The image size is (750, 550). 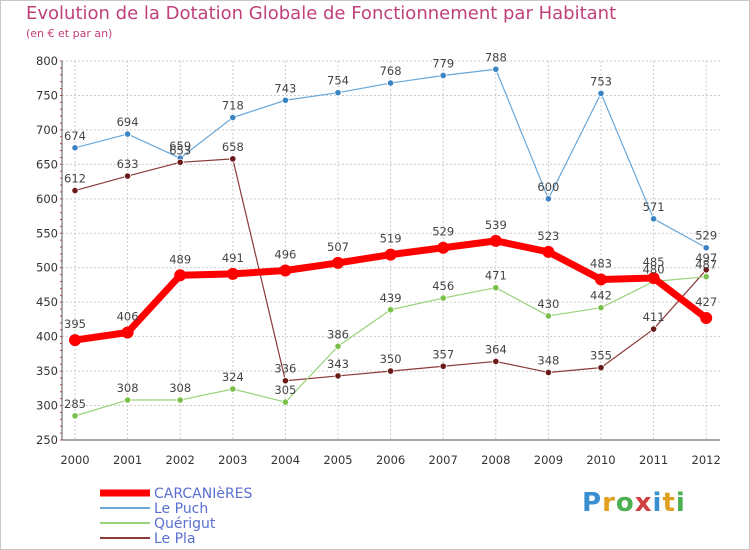 I want to click on data-label: 336, so click(x=285, y=369).